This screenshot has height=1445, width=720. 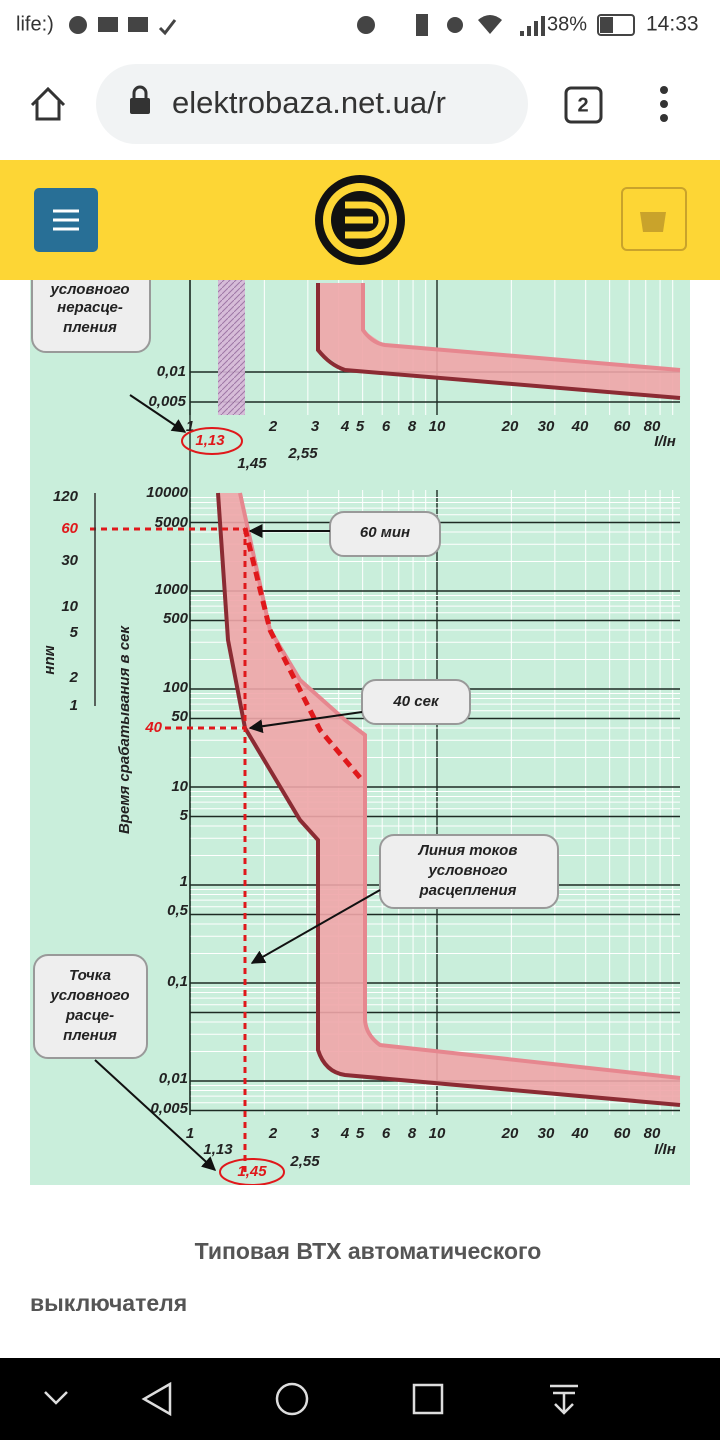 I want to click on figure-label: 100, so click(x=176, y=687).